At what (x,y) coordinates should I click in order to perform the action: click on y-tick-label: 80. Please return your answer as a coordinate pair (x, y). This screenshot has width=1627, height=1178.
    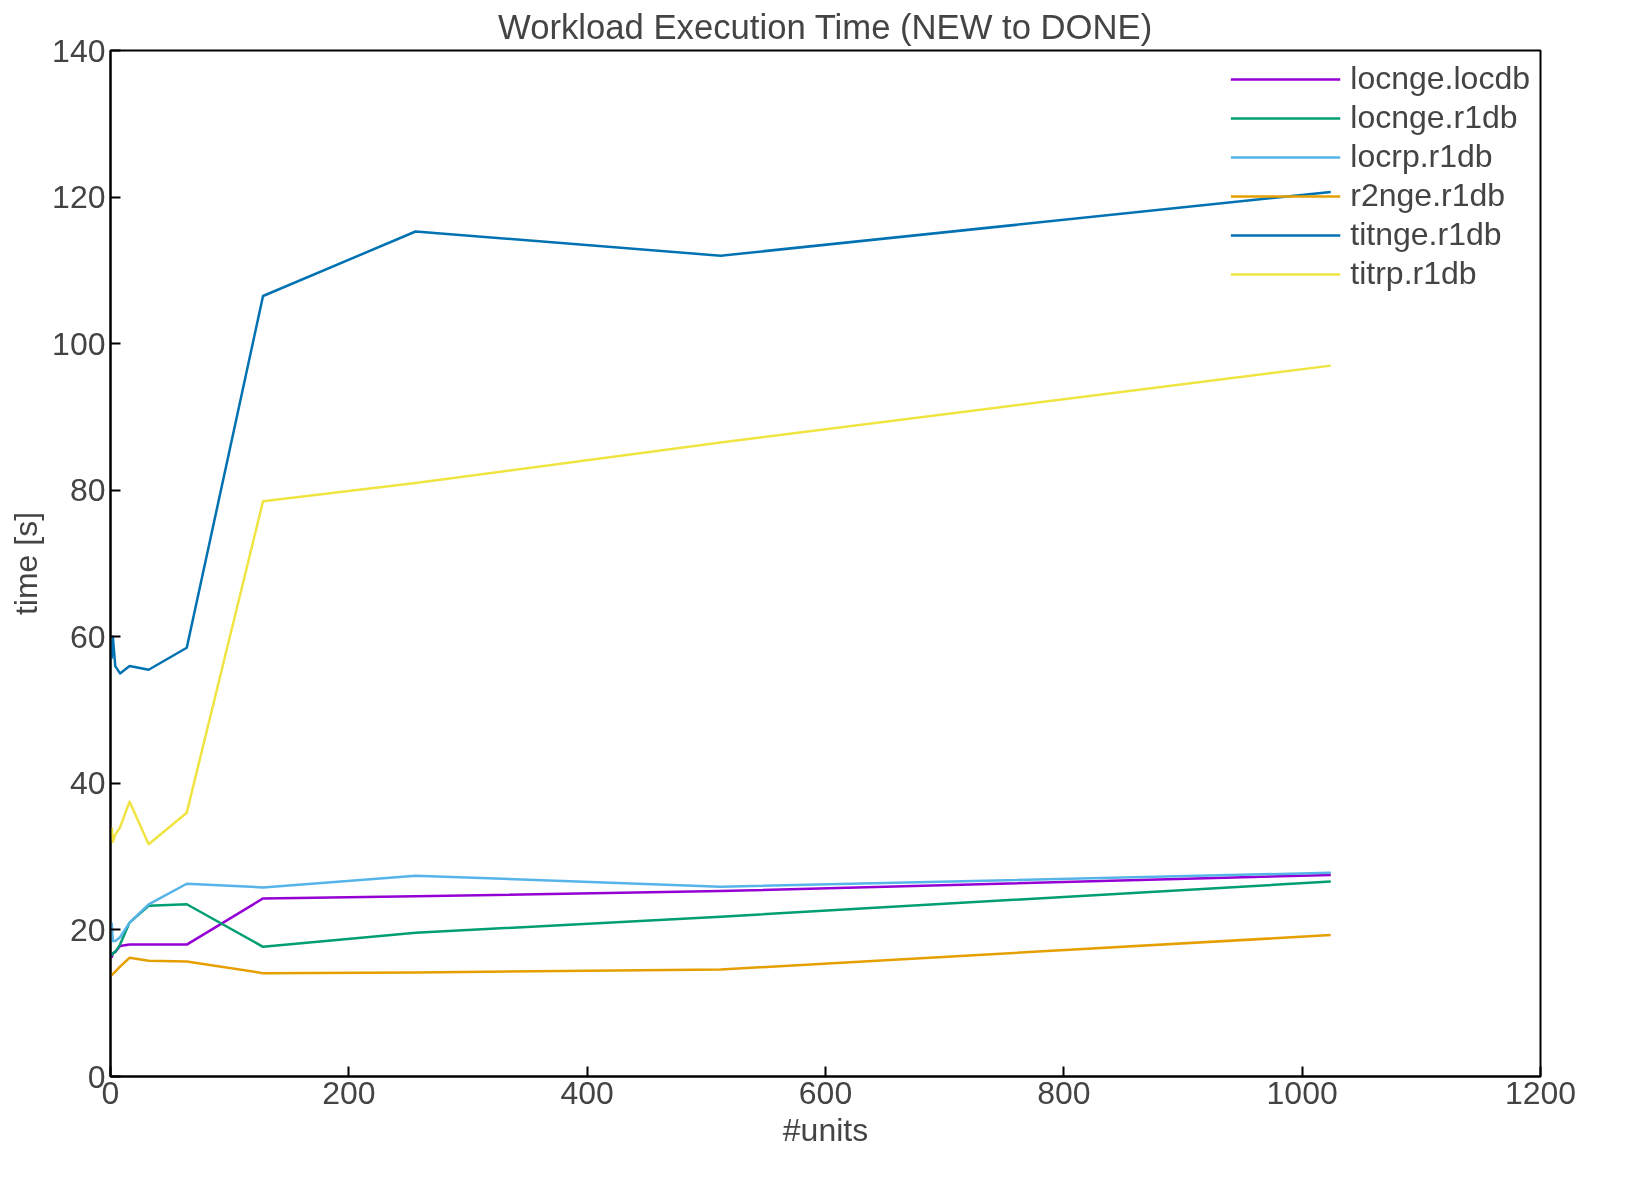
    Looking at the image, I should click on (87, 490).